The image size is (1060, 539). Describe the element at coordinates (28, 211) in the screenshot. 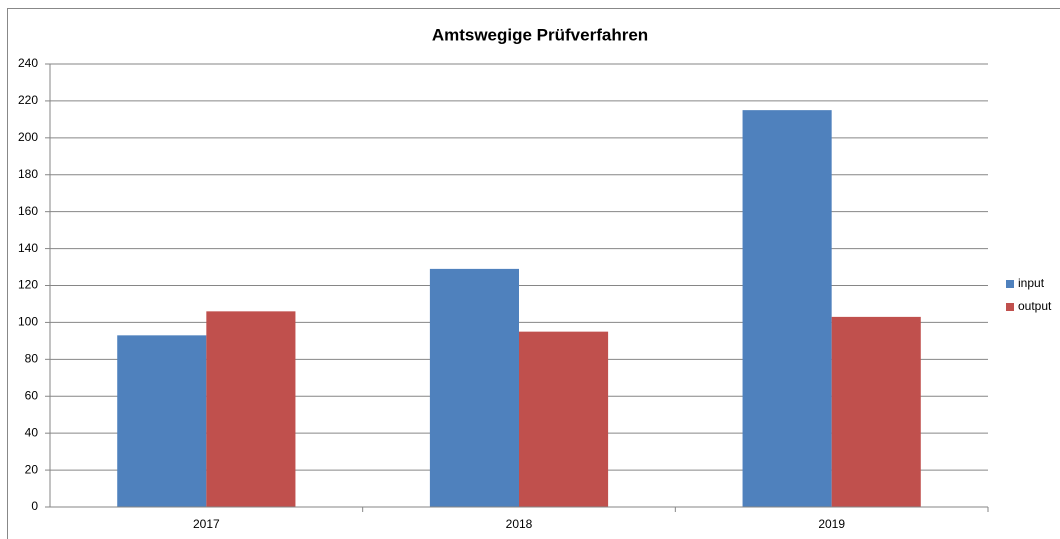

I see `y-tick-label: 160` at that location.